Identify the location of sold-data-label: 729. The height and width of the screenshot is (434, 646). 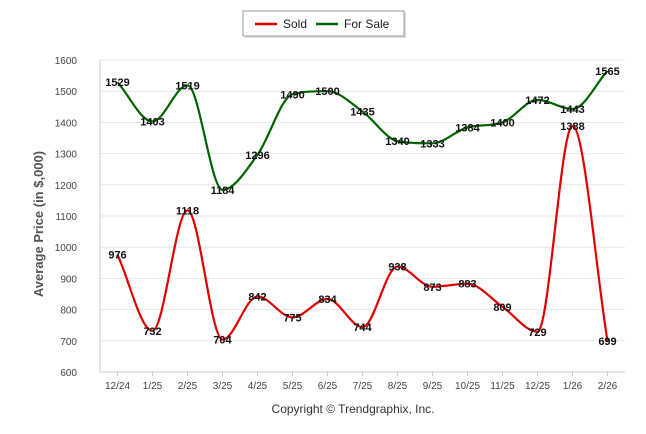
(537, 333).